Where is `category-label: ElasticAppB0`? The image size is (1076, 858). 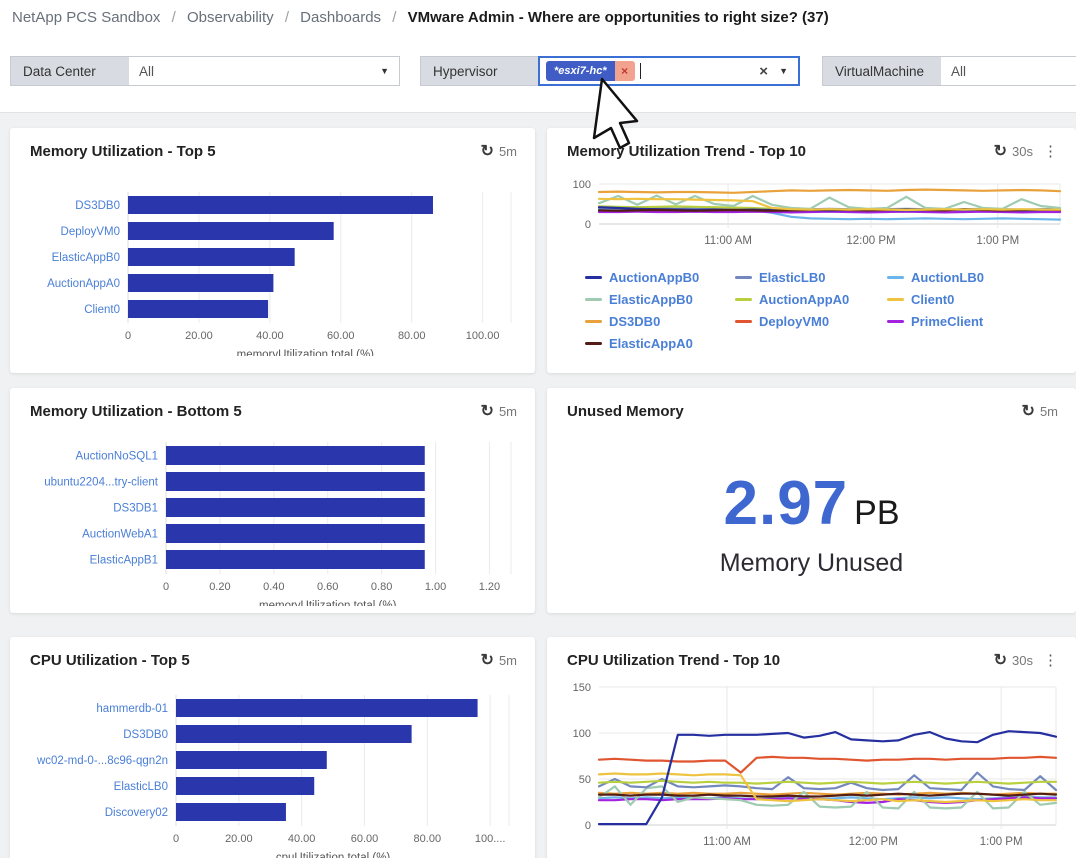
category-label: ElasticAppB0 is located at coordinates (86, 258).